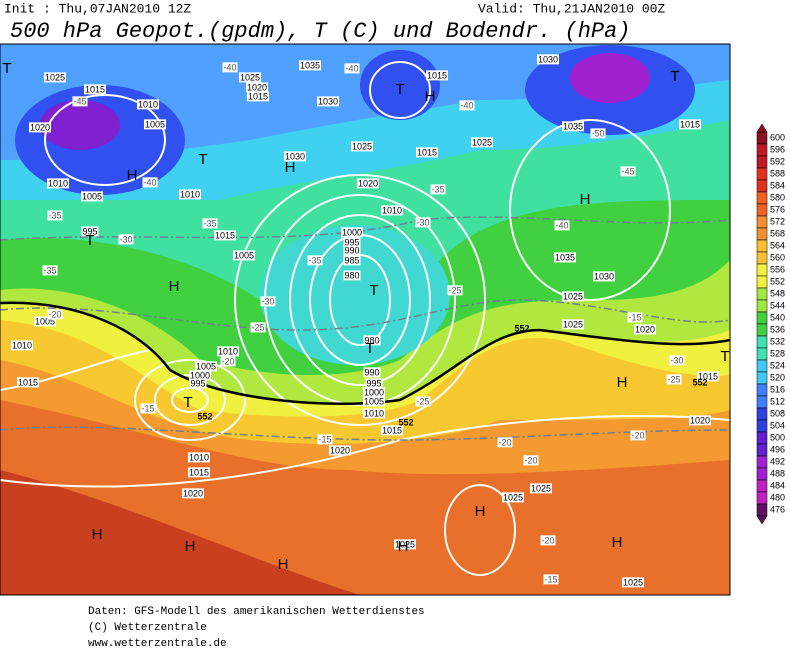  What do you see at coordinates (762, 128) in the screenshot?
I see `colorbar-end` at bounding box center [762, 128].